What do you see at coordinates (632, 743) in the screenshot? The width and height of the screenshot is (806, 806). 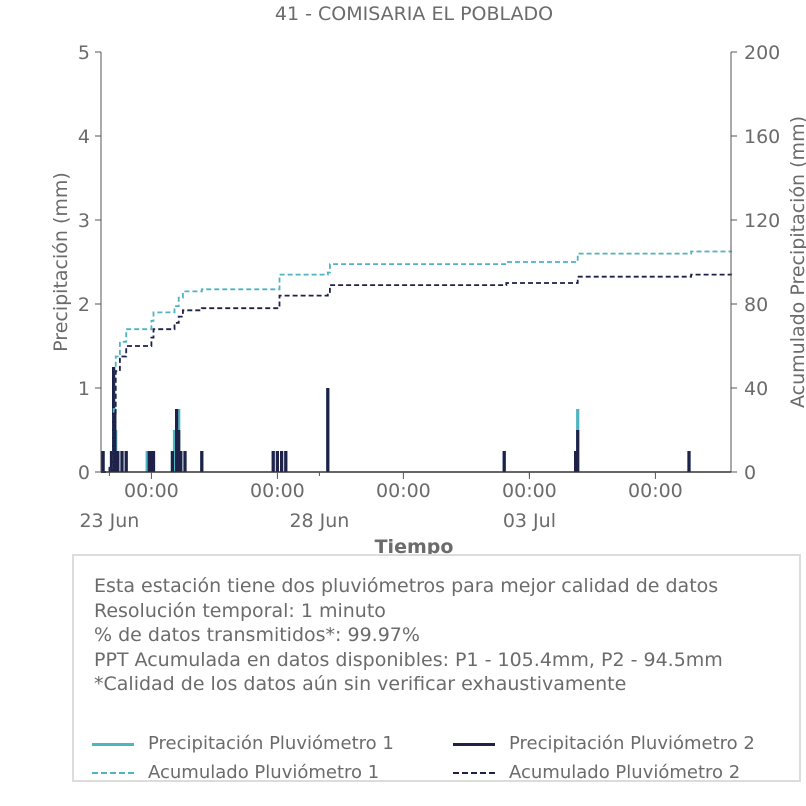 I see `legend-label: Precipitación Pluviómetro 2` at bounding box center [632, 743].